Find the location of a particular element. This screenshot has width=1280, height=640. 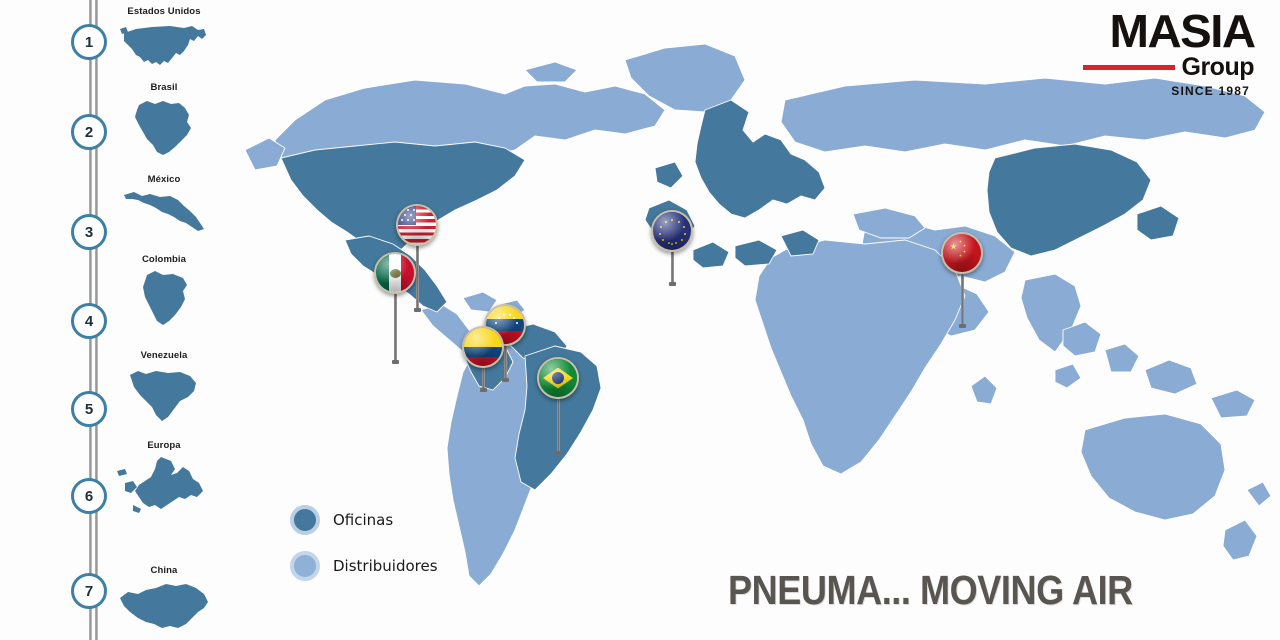

masia-group-logo: MASIA Group SINCE 1987 is located at coordinates (1169, 53).